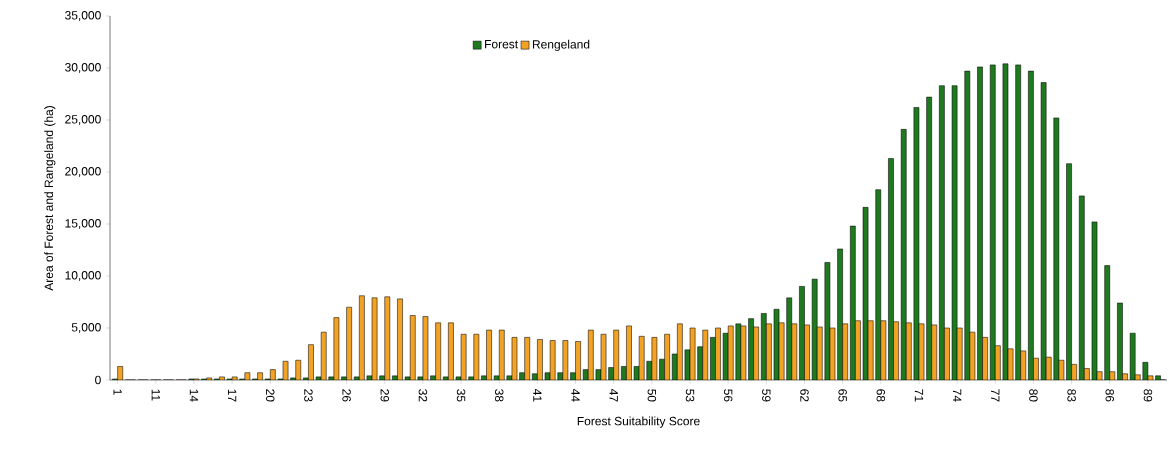  I want to click on x-tick-label: 53, so click(690, 395).